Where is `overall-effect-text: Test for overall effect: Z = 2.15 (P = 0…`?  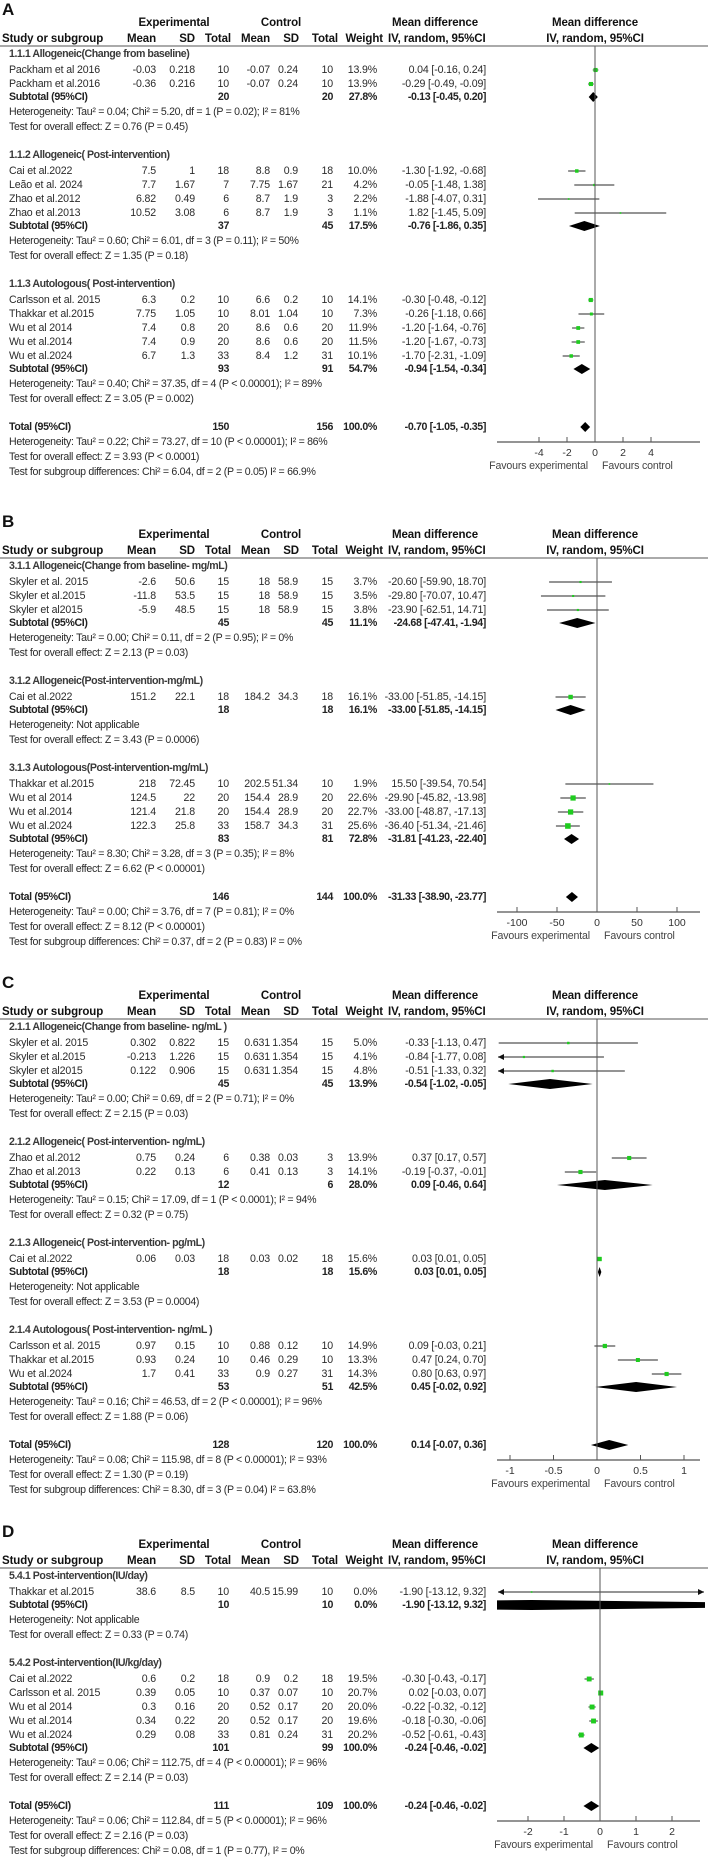 overall-effect-text: Test for overall effect: Z = 2.15 (P = 0… is located at coordinates (98, 1114).